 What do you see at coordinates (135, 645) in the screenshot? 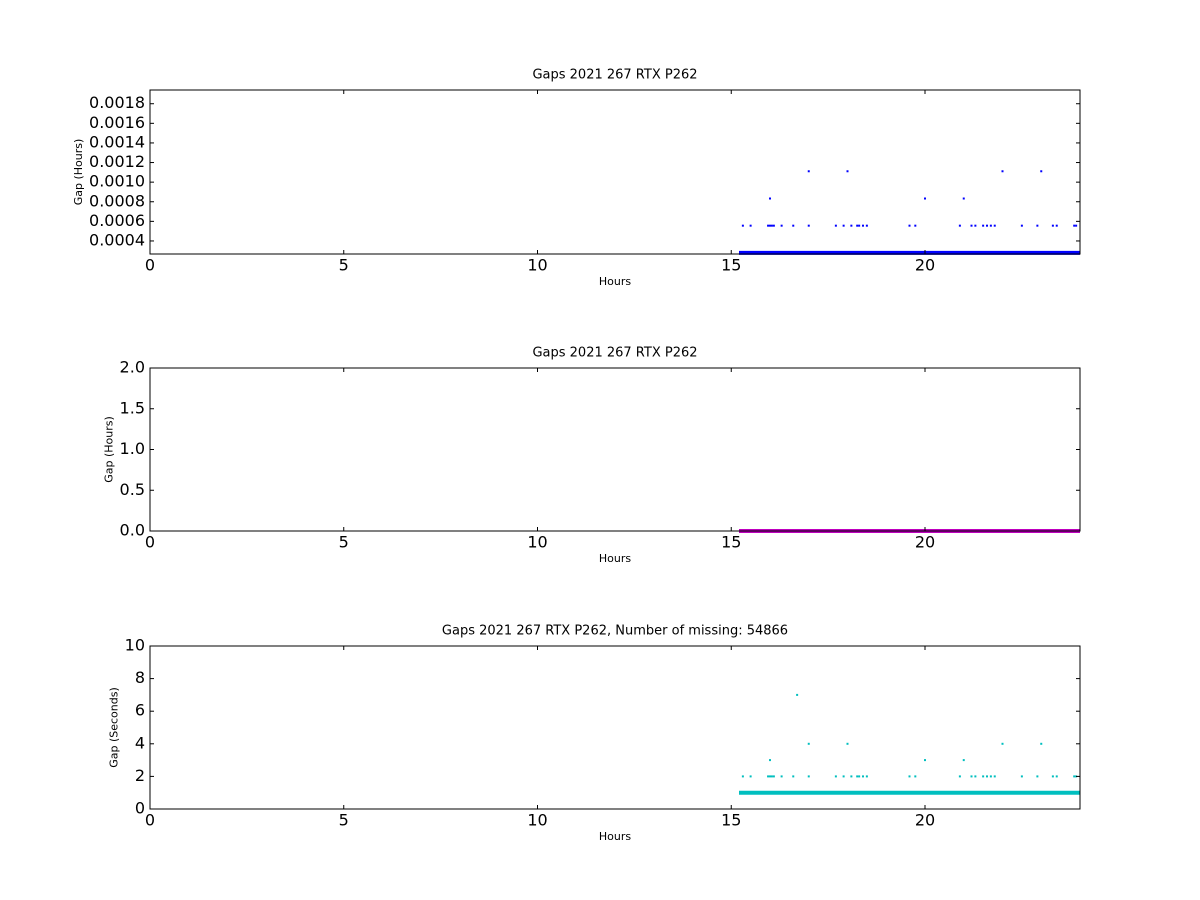
I see `y-tick-label: 10` at bounding box center [135, 645].